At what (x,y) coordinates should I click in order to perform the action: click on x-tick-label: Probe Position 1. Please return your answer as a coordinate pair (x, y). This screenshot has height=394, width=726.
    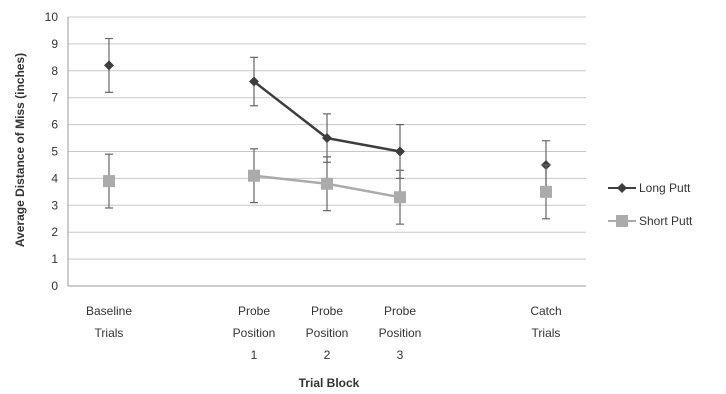
    Looking at the image, I should click on (254, 333).